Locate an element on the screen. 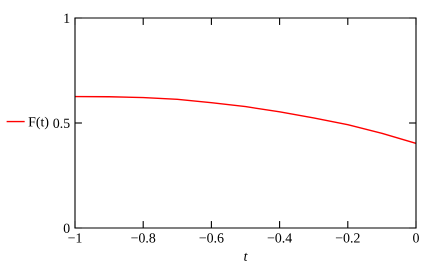 The width and height of the screenshot is (435, 264). y-tick-label: 1 is located at coordinates (67, 18).